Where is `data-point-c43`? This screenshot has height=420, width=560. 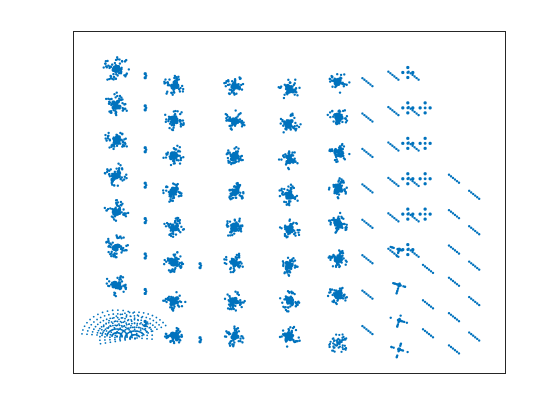
data-point-c43 is located at coordinates (330, 117).